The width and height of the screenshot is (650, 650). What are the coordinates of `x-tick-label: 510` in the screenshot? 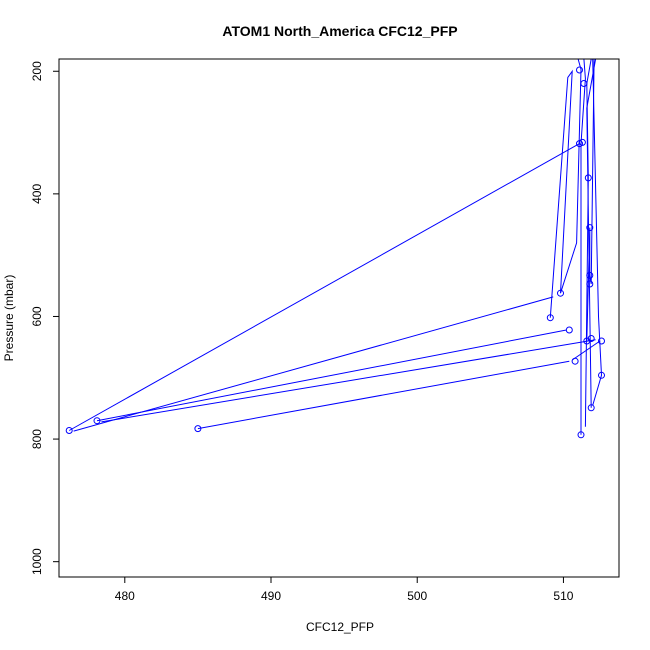 It's located at (563, 596).